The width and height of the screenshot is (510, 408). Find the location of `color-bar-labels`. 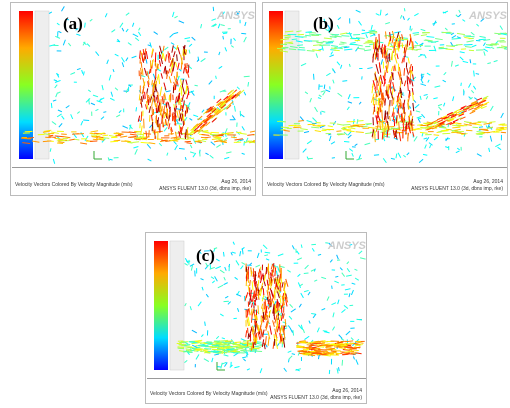

color-bar-labels is located at coordinates (42, 85).